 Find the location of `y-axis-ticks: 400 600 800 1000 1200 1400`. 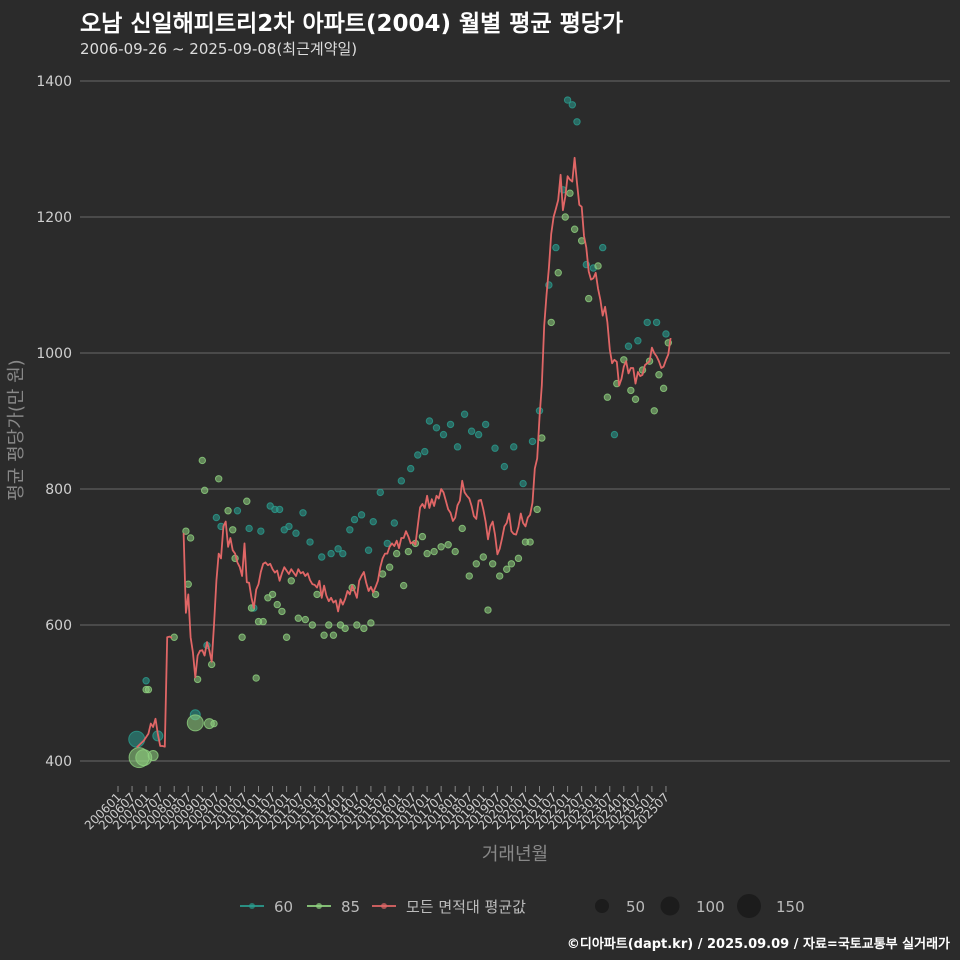

y-axis-ticks: 400 600 800 1000 1200 1400 is located at coordinates (54, 422).